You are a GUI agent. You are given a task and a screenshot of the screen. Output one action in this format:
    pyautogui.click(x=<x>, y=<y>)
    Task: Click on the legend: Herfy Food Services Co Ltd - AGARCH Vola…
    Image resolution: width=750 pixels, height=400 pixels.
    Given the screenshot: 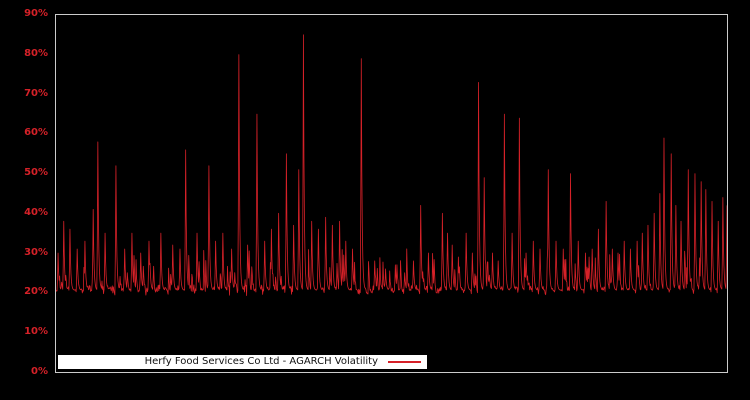 What is the action you would take?
    pyautogui.click(x=242, y=362)
    